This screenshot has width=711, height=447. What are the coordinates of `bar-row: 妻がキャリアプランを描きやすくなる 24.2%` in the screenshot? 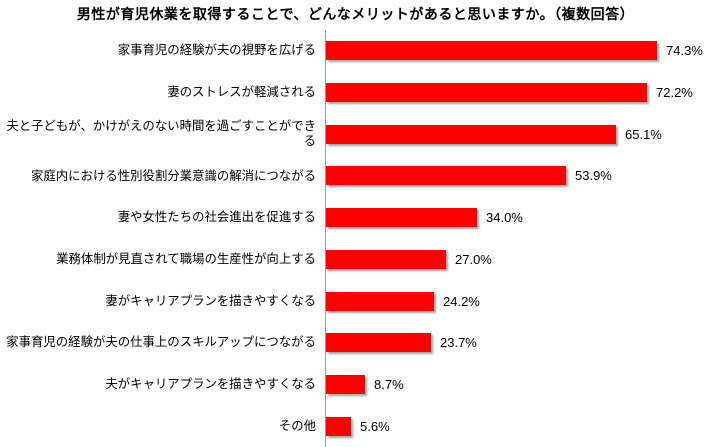 It's located at (355, 301).